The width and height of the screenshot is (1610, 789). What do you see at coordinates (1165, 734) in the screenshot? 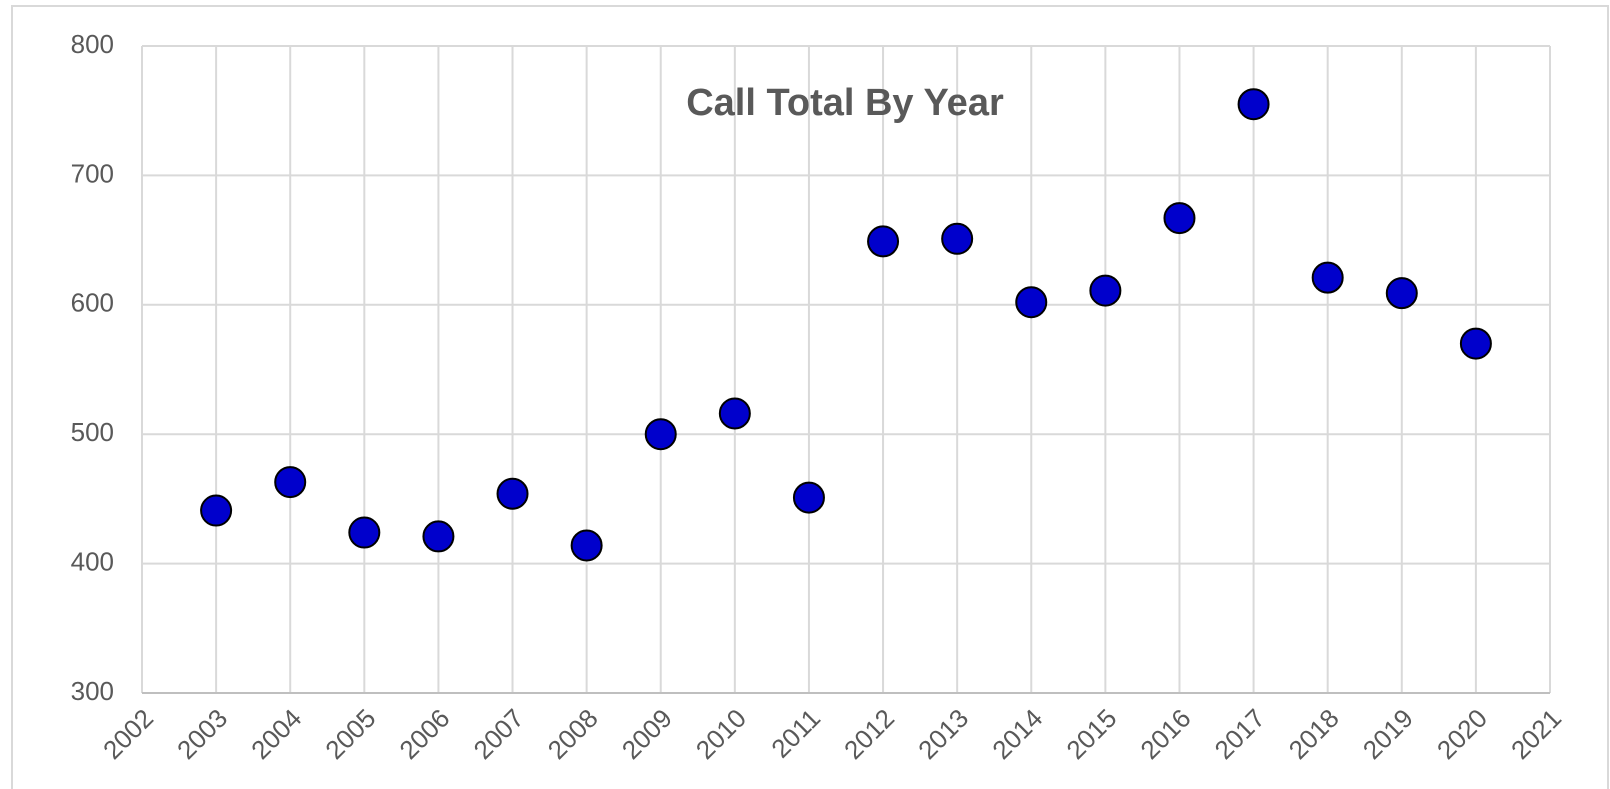
I see `x-tick-label: 2016` at bounding box center [1165, 734].